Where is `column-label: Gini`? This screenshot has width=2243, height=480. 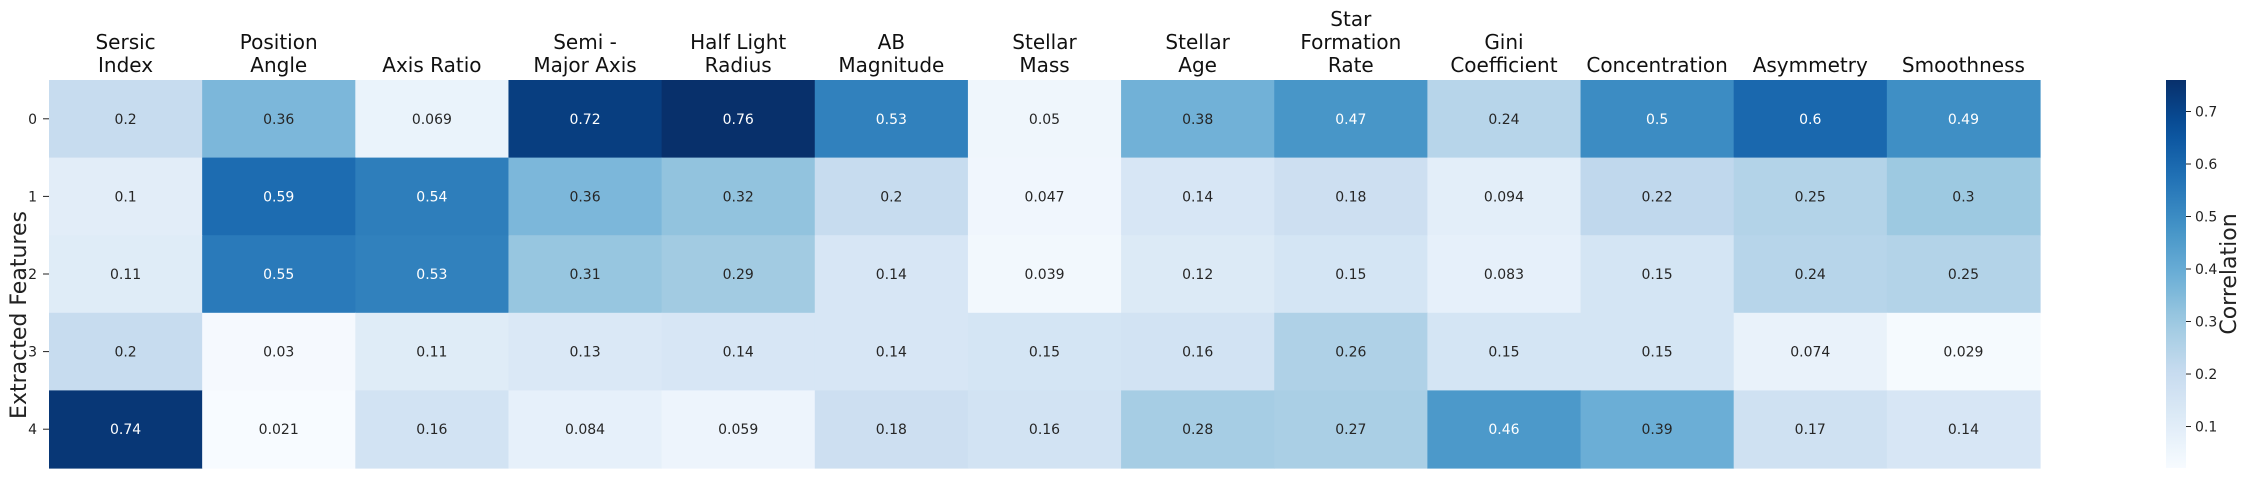
column-label: Gini is located at coordinates (1503, 42).